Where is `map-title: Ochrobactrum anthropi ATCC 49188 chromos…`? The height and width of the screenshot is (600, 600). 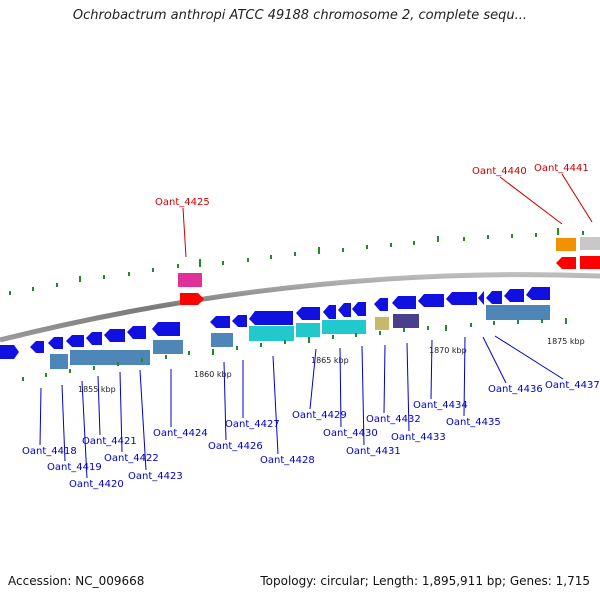 map-title: Ochrobactrum anthropi ATCC 49188 chromos… is located at coordinates (300, 15).